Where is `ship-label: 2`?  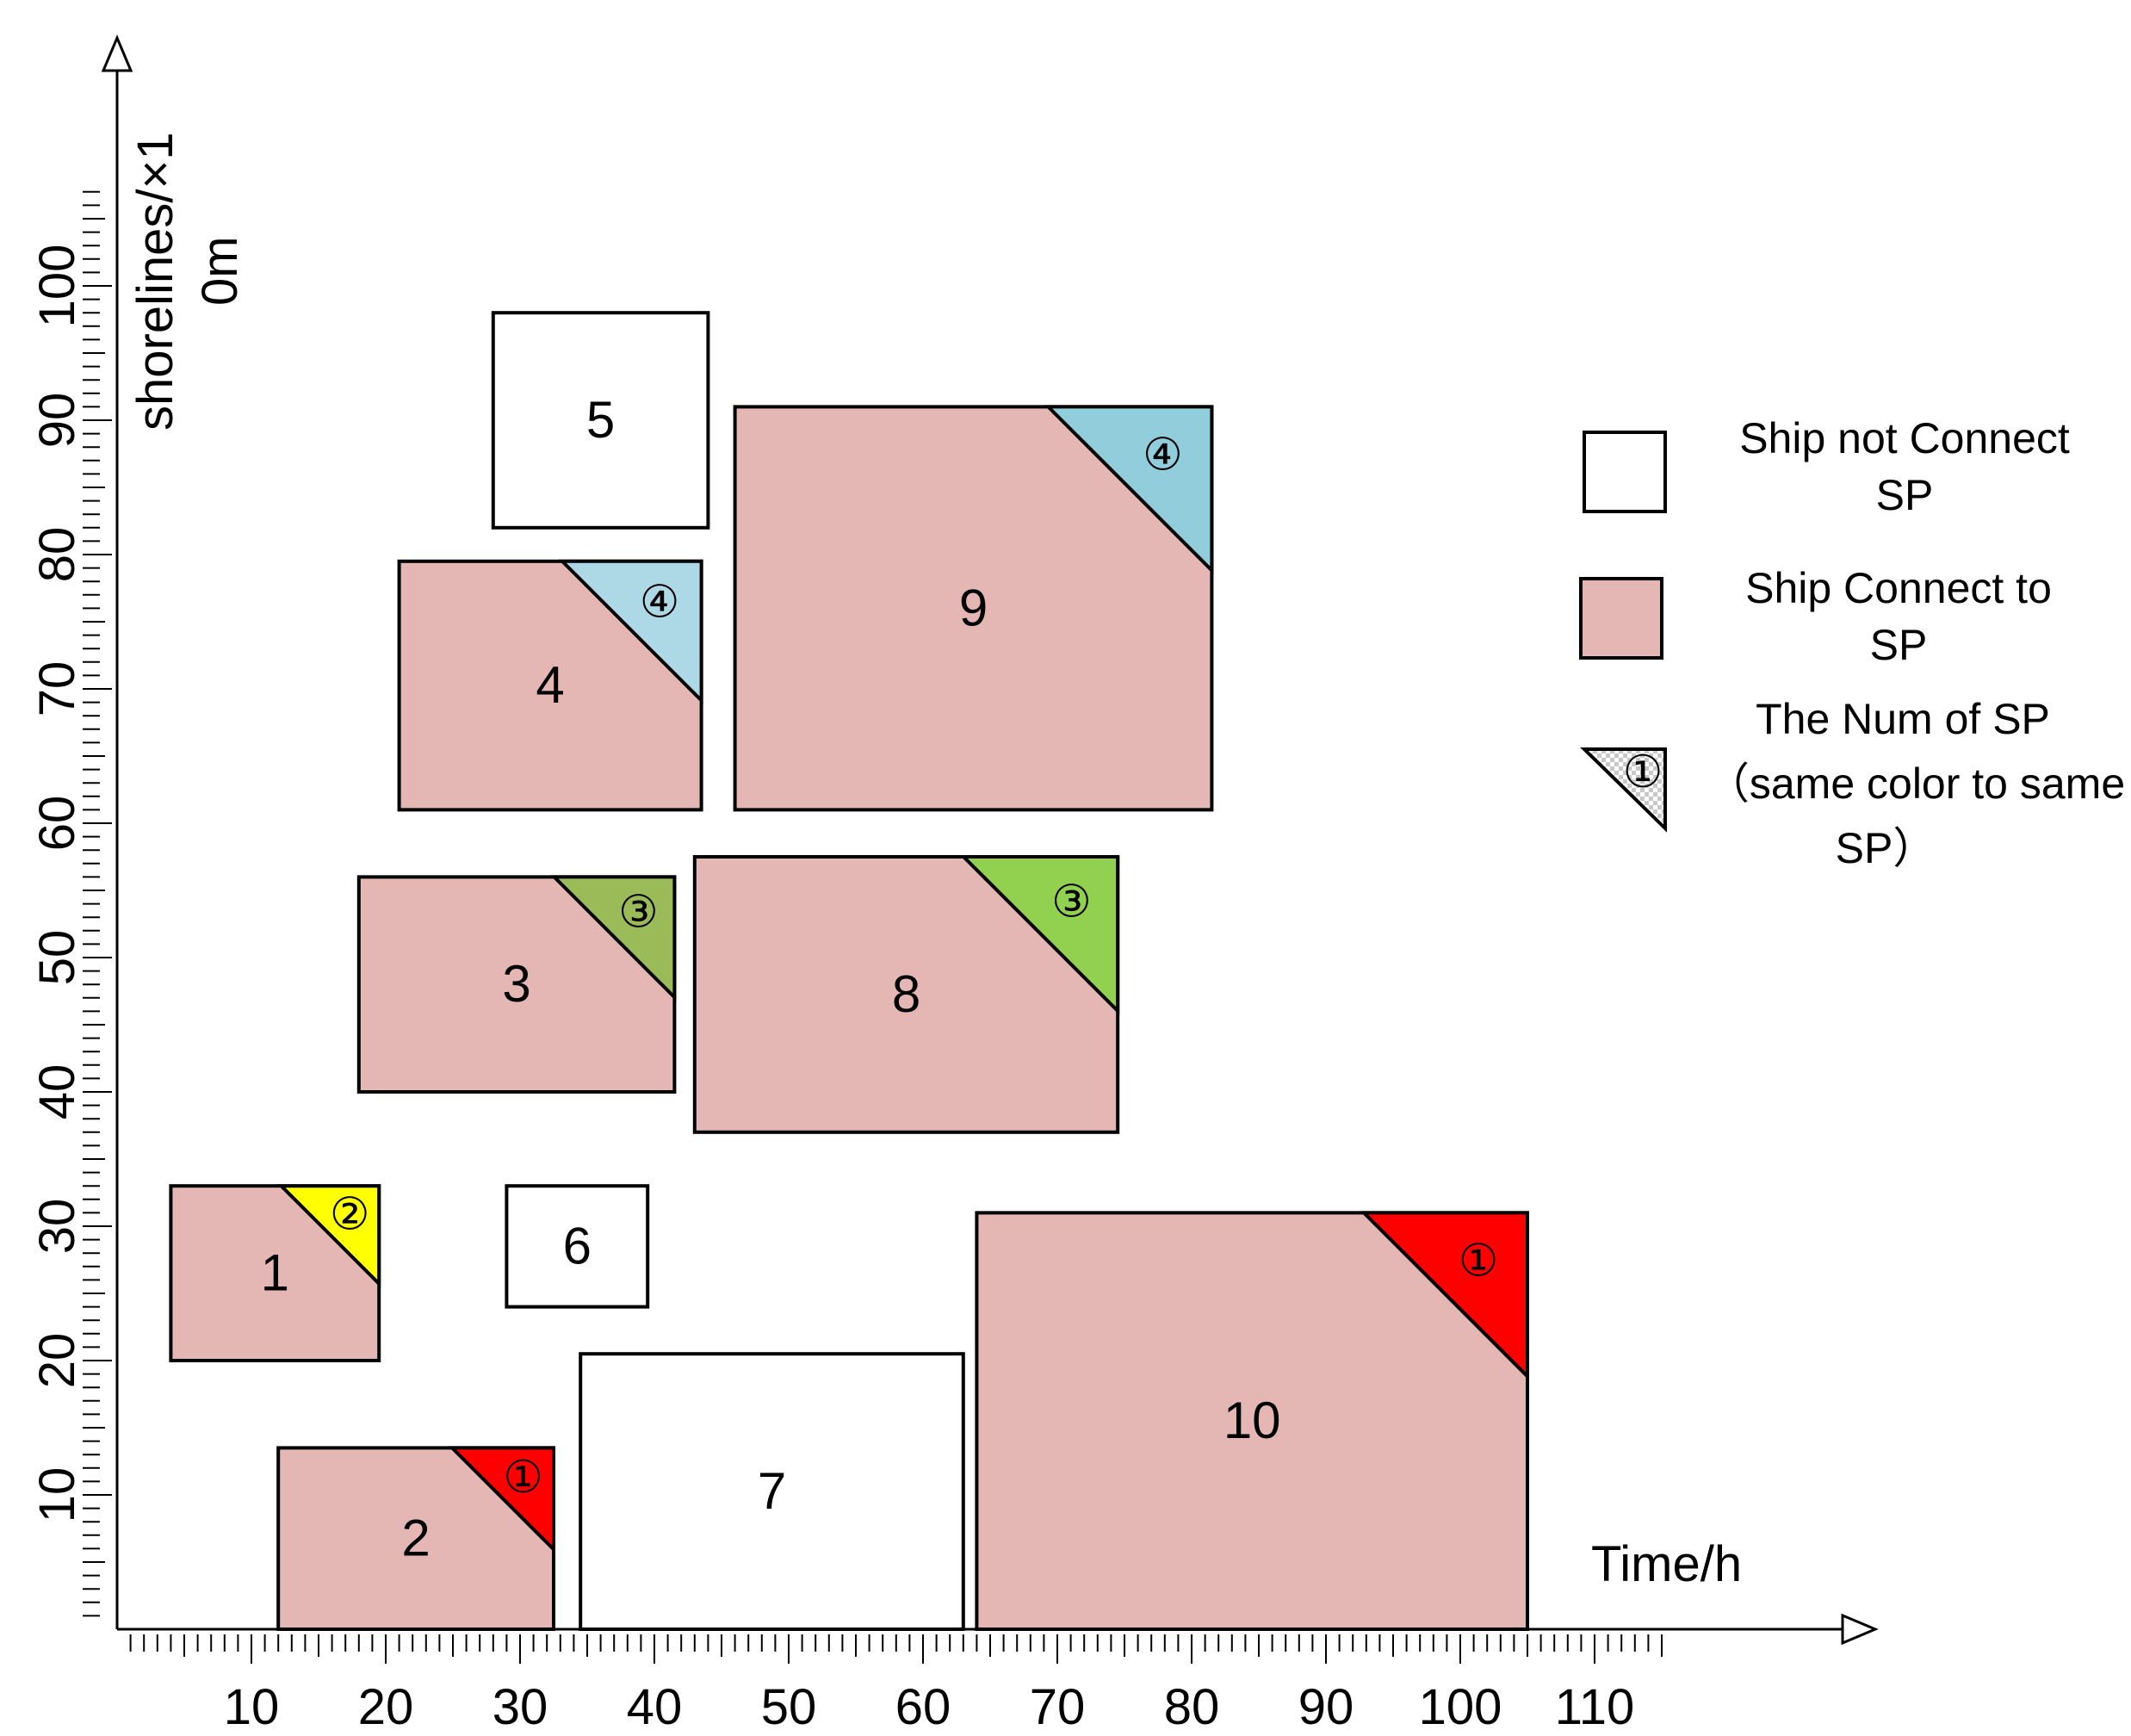
ship-label: 2 is located at coordinates (415, 1539).